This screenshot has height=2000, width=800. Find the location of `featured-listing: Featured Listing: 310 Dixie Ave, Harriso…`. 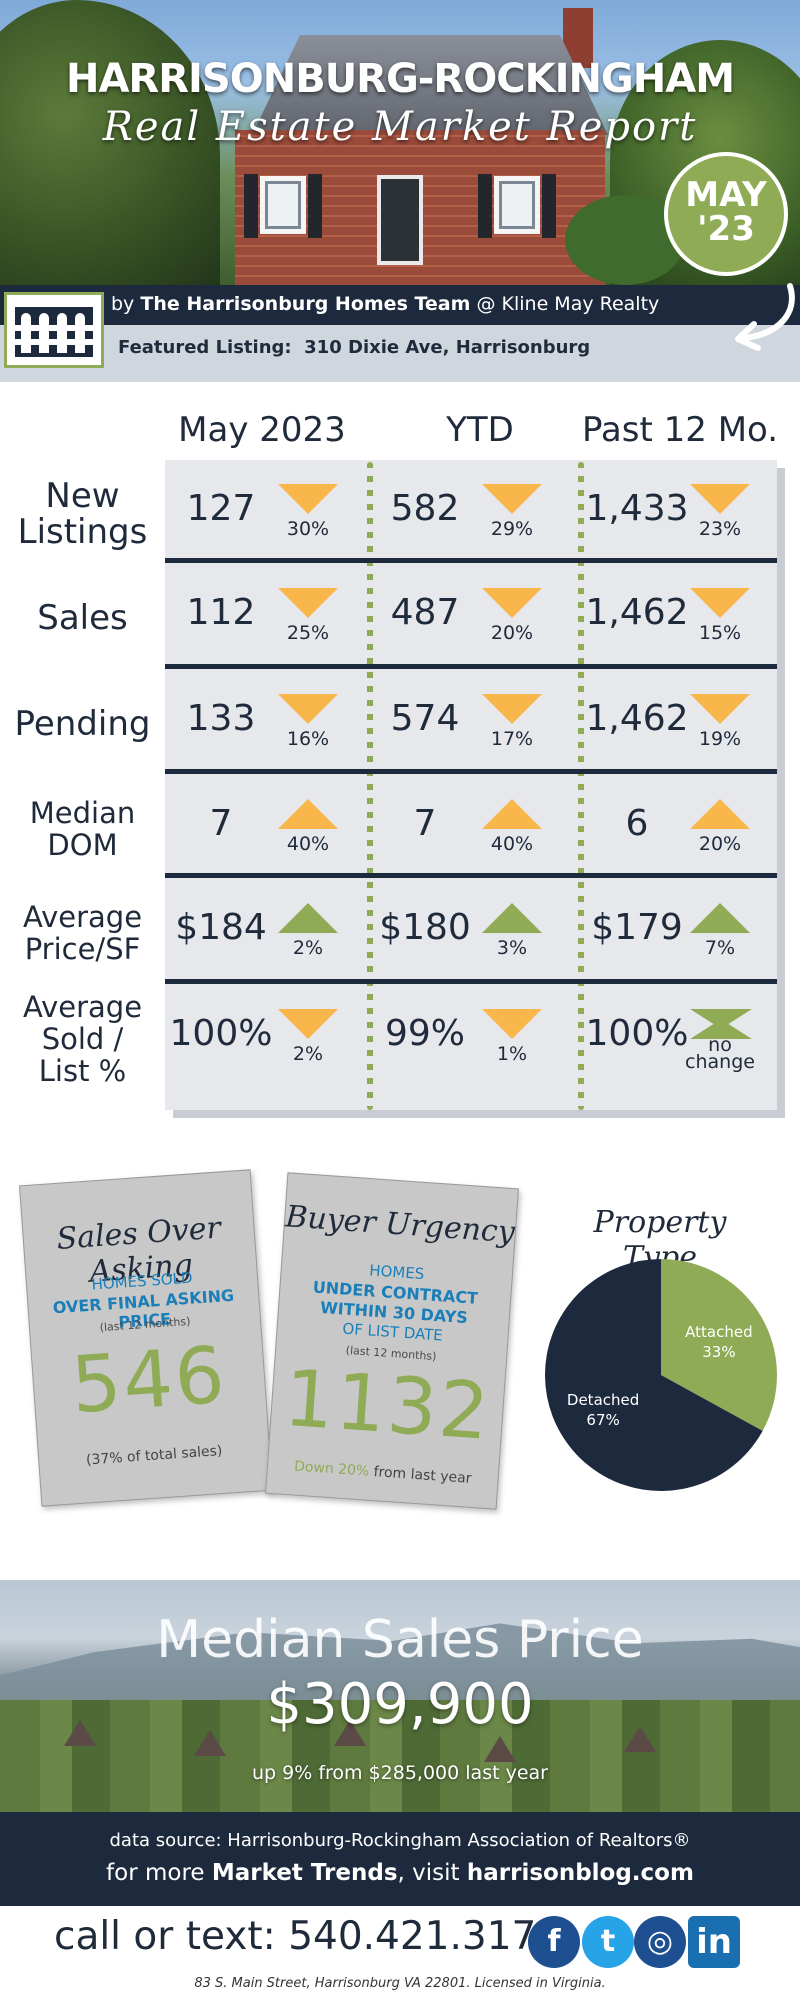

featured-listing: Featured Listing: 310 Dixie Ave, Harriso… is located at coordinates (354, 347).